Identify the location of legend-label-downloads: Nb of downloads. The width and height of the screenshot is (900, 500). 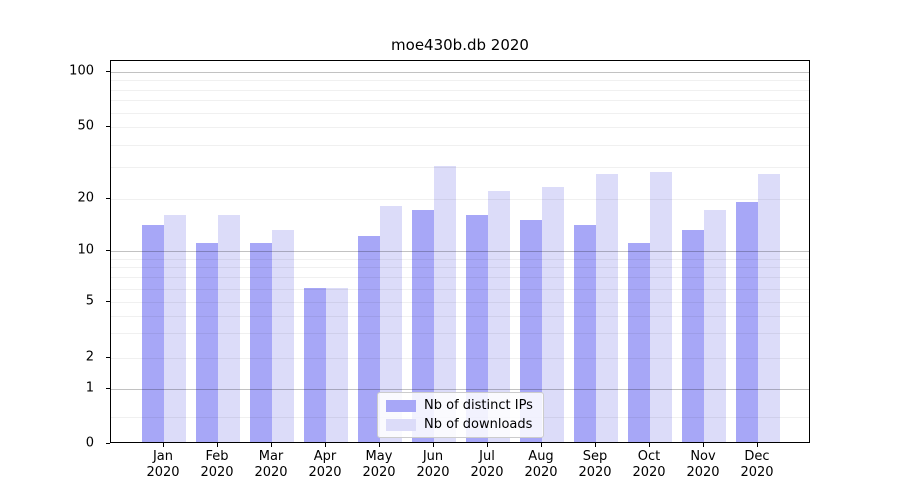
(478, 424).